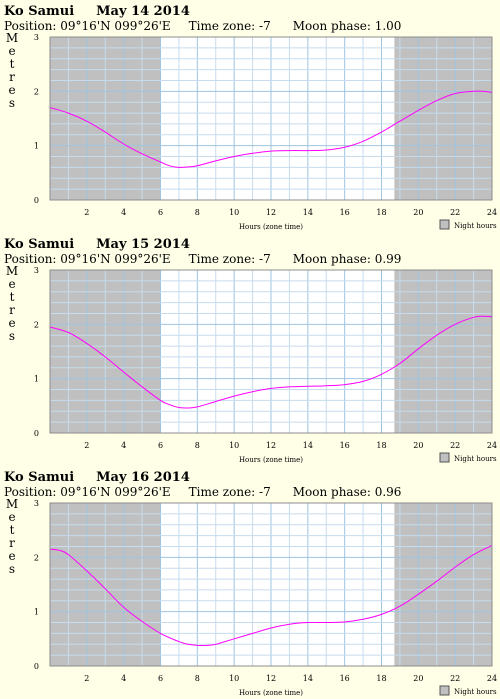 The height and width of the screenshot is (699, 500). Describe the element at coordinates (347, 259) in the screenshot. I see `moon-phase-text: Moon phase: 0.99` at that location.